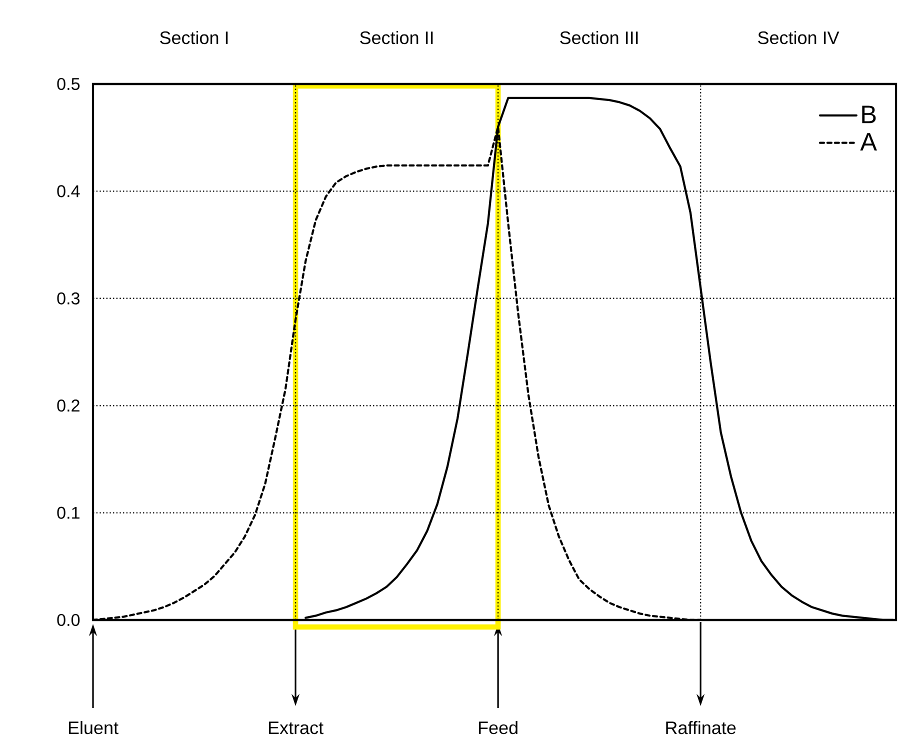 The image size is (909, 750). What do you see at coordinates (799, 37) in the screenshot?
I see `text: Section IV` at bounding box center [799, 37].